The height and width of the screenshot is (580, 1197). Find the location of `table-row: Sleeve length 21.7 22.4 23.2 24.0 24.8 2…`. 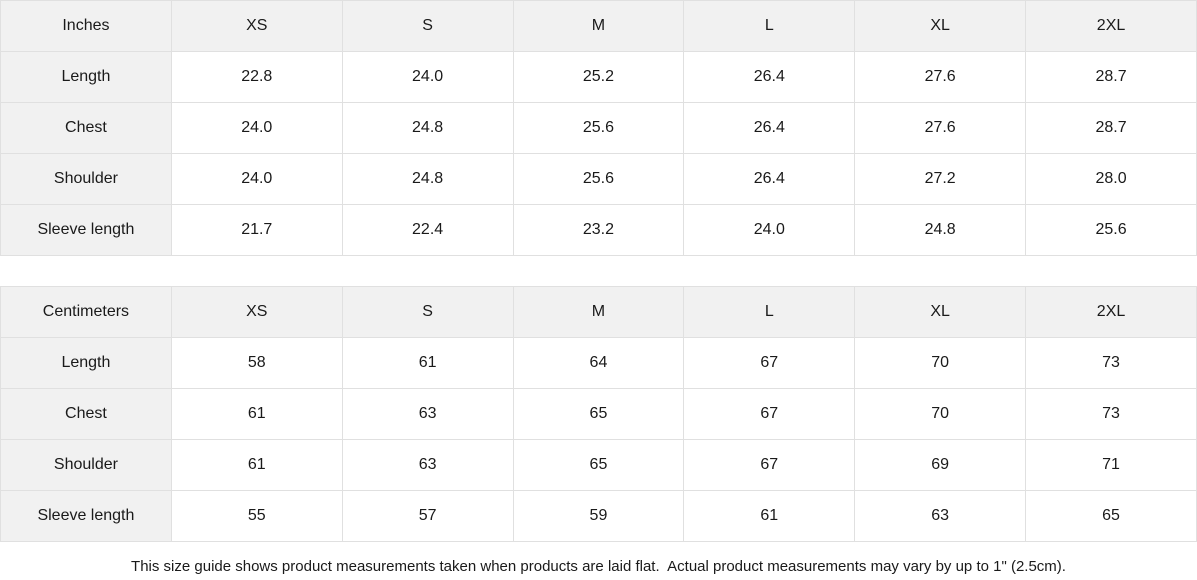

table-row: Sleeve length 21.7 22.4 23.2 24.0 24.8 2… is located at coordinates (598, 230).